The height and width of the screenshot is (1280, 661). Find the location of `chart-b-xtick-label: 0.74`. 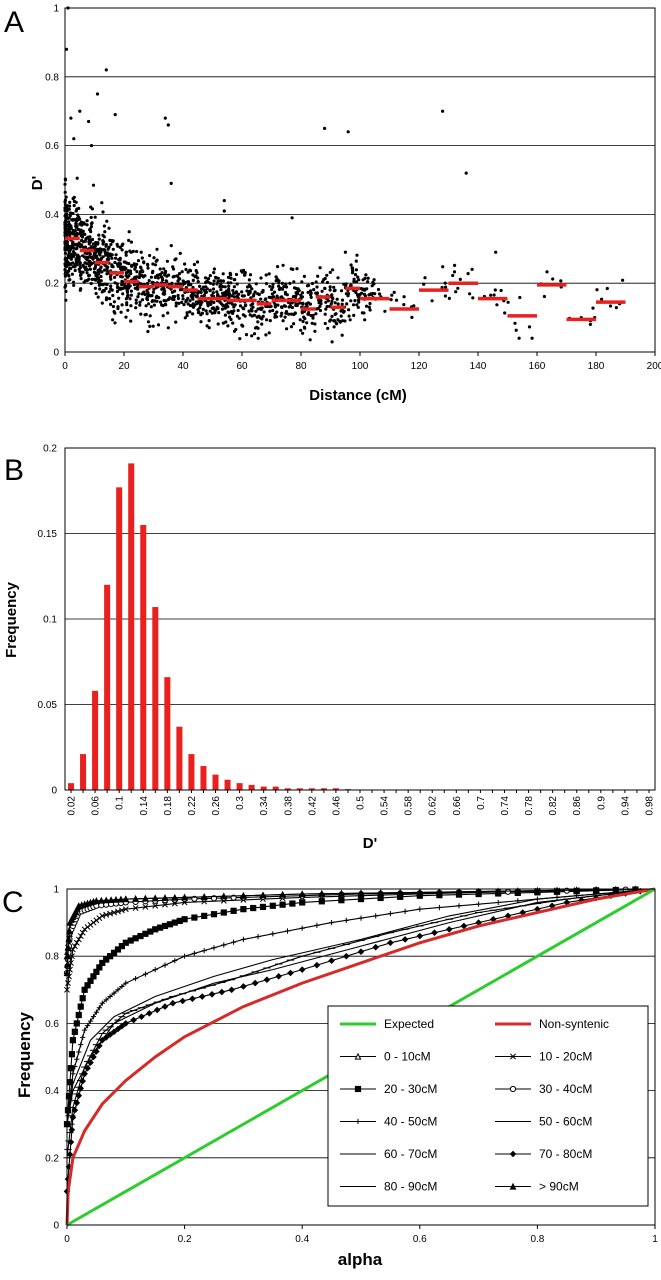

chart-b-xtick-label: 0.74 is located at coordinates (505, 806).